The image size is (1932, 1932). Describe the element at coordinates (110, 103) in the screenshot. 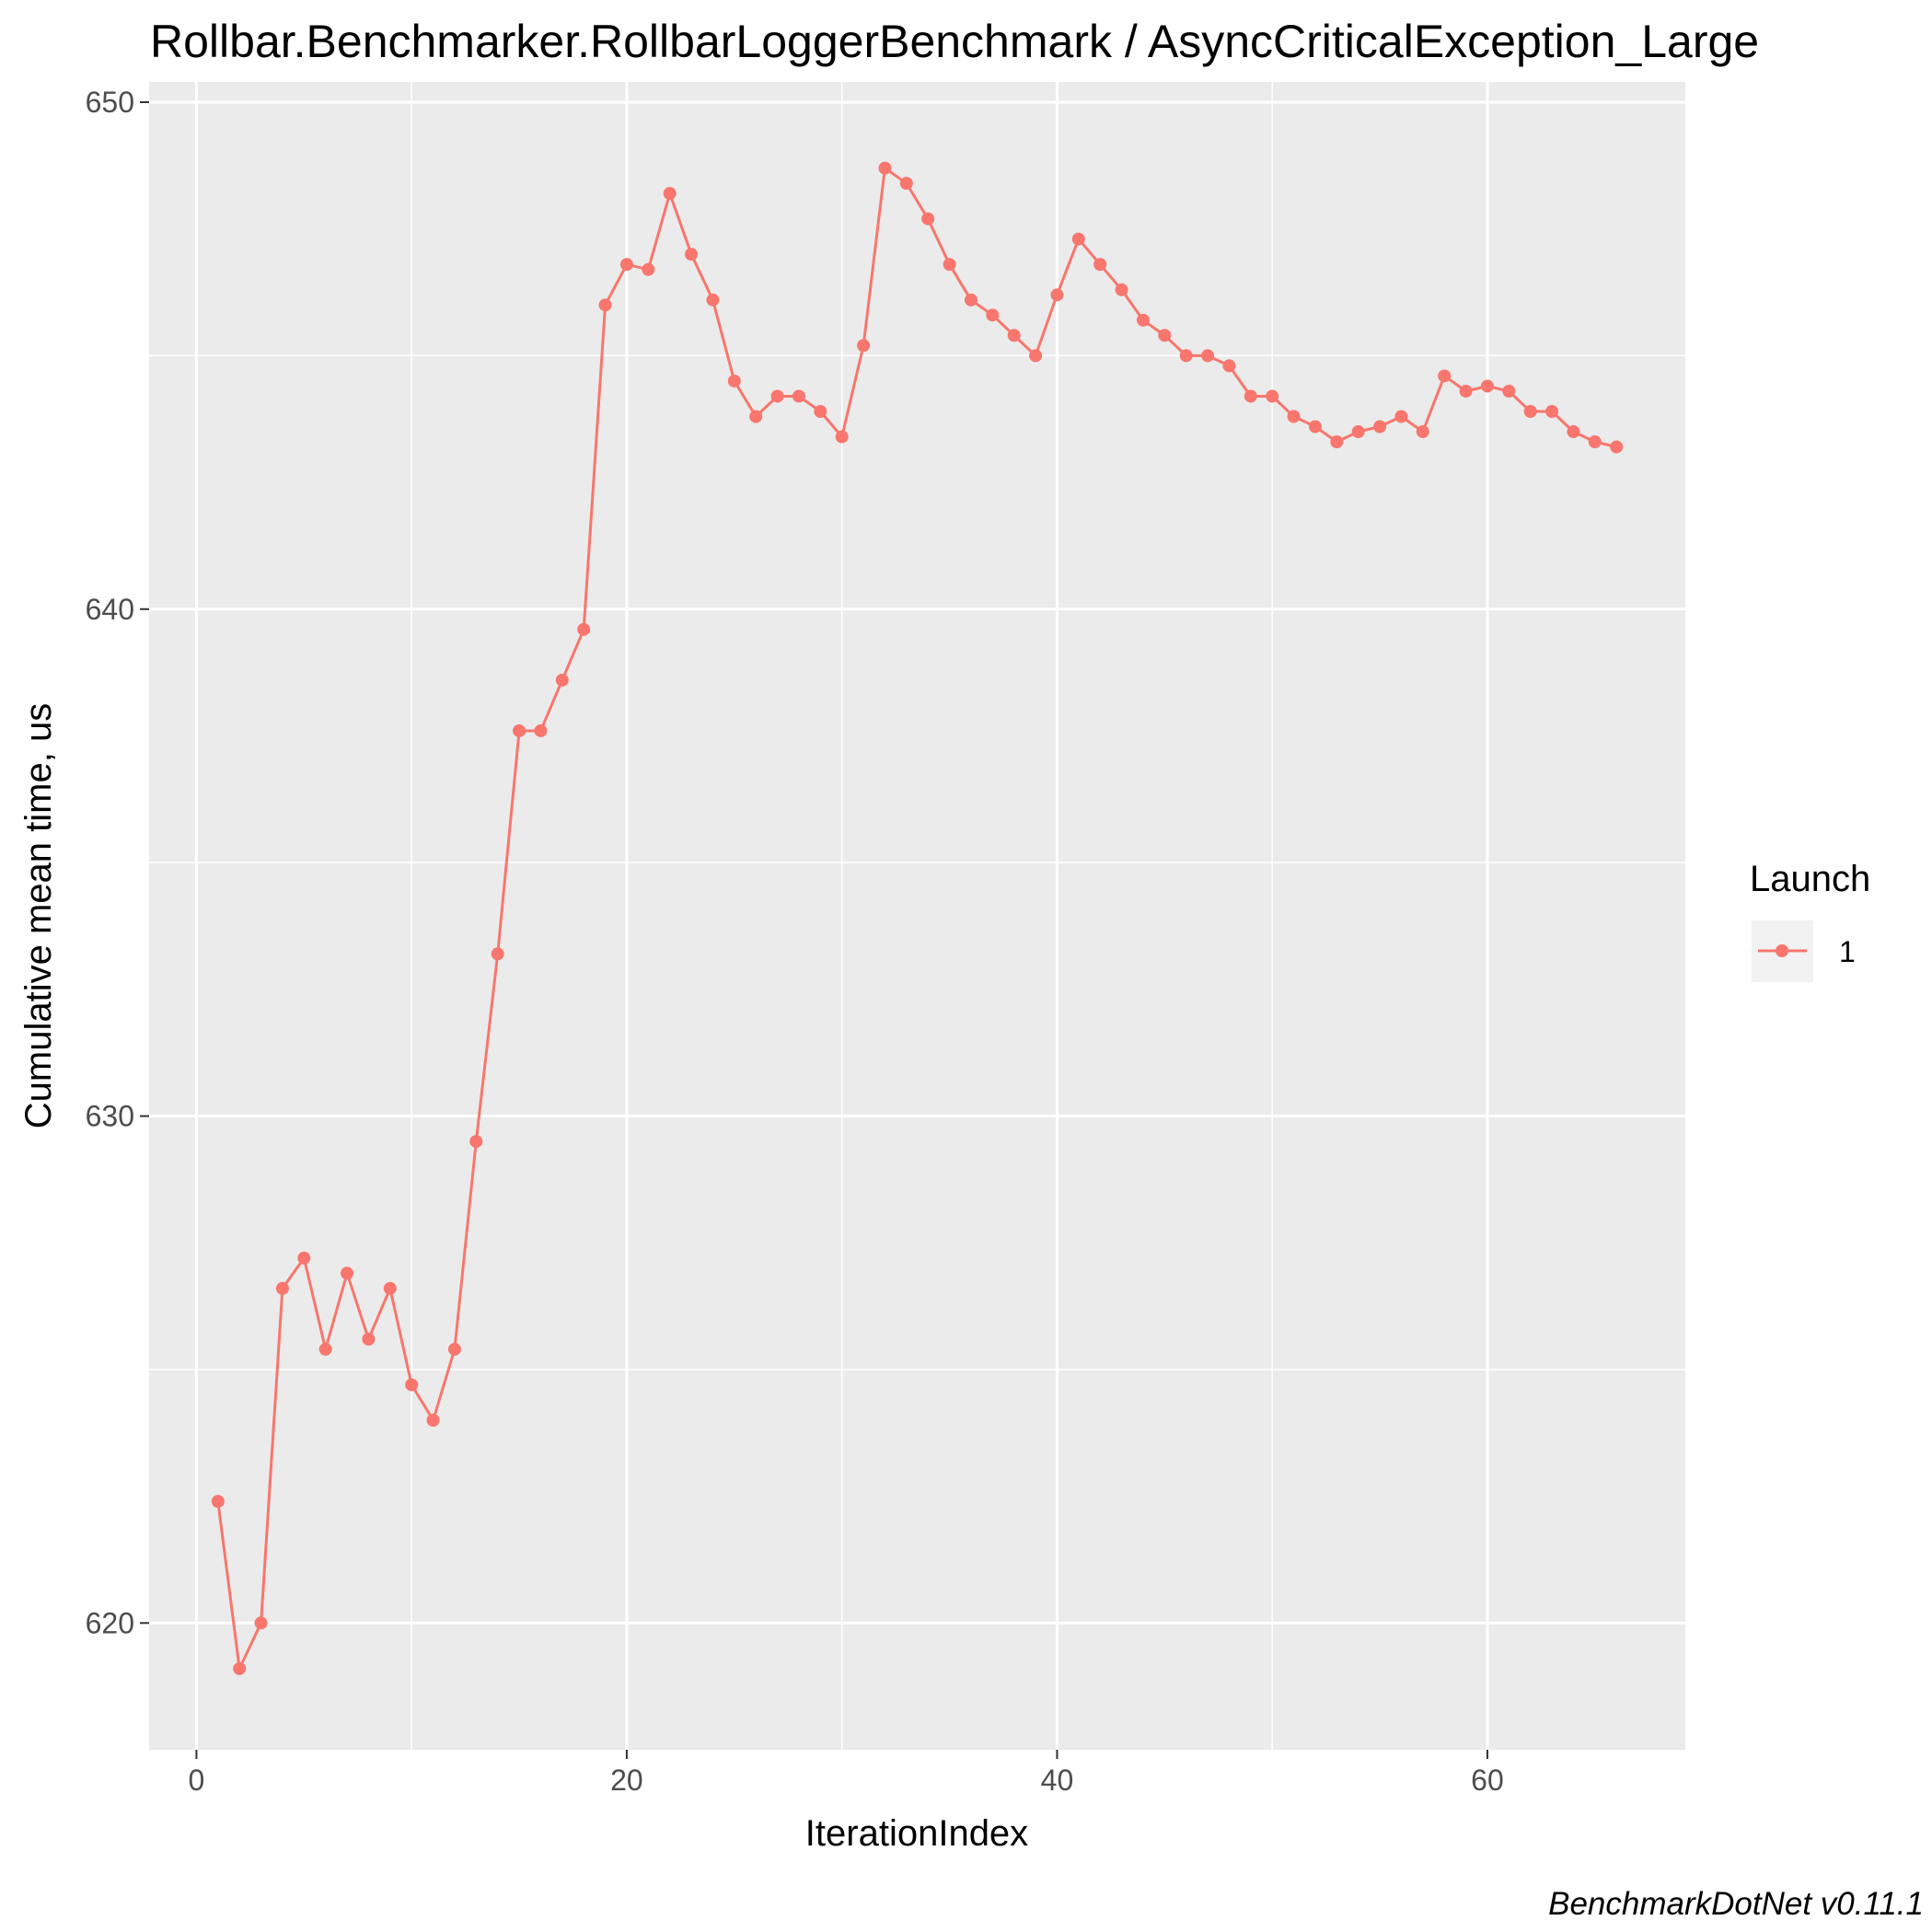

I see `y-tick-label: 650` at that location.